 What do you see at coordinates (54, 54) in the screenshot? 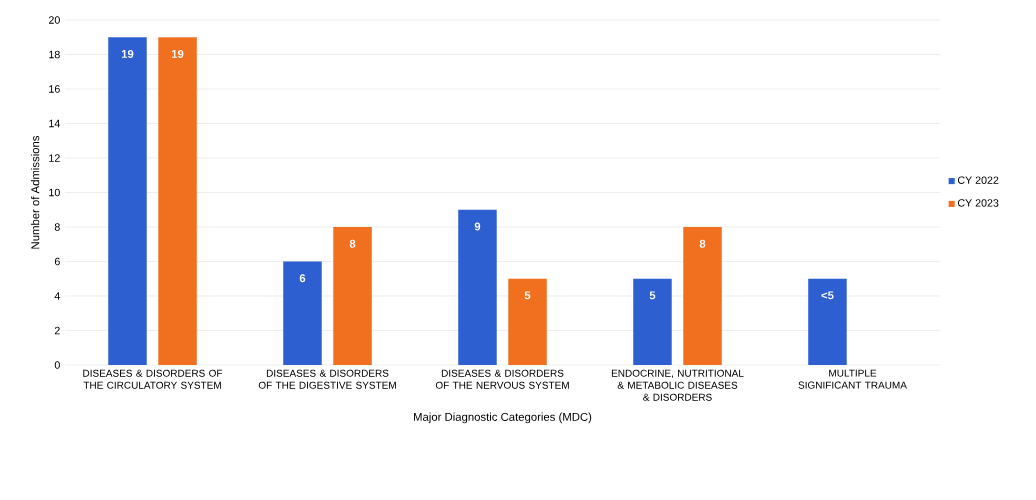
I see `y-tick-label: 18` at bounding box center [54, 54].